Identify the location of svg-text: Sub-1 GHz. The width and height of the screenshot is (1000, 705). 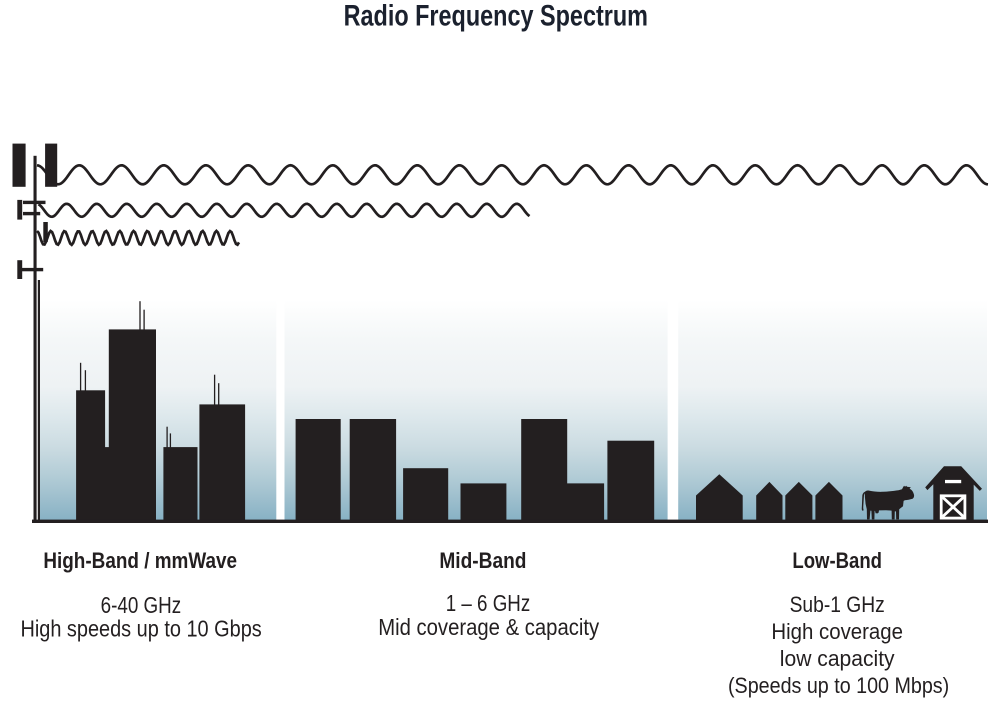
(837, 604).